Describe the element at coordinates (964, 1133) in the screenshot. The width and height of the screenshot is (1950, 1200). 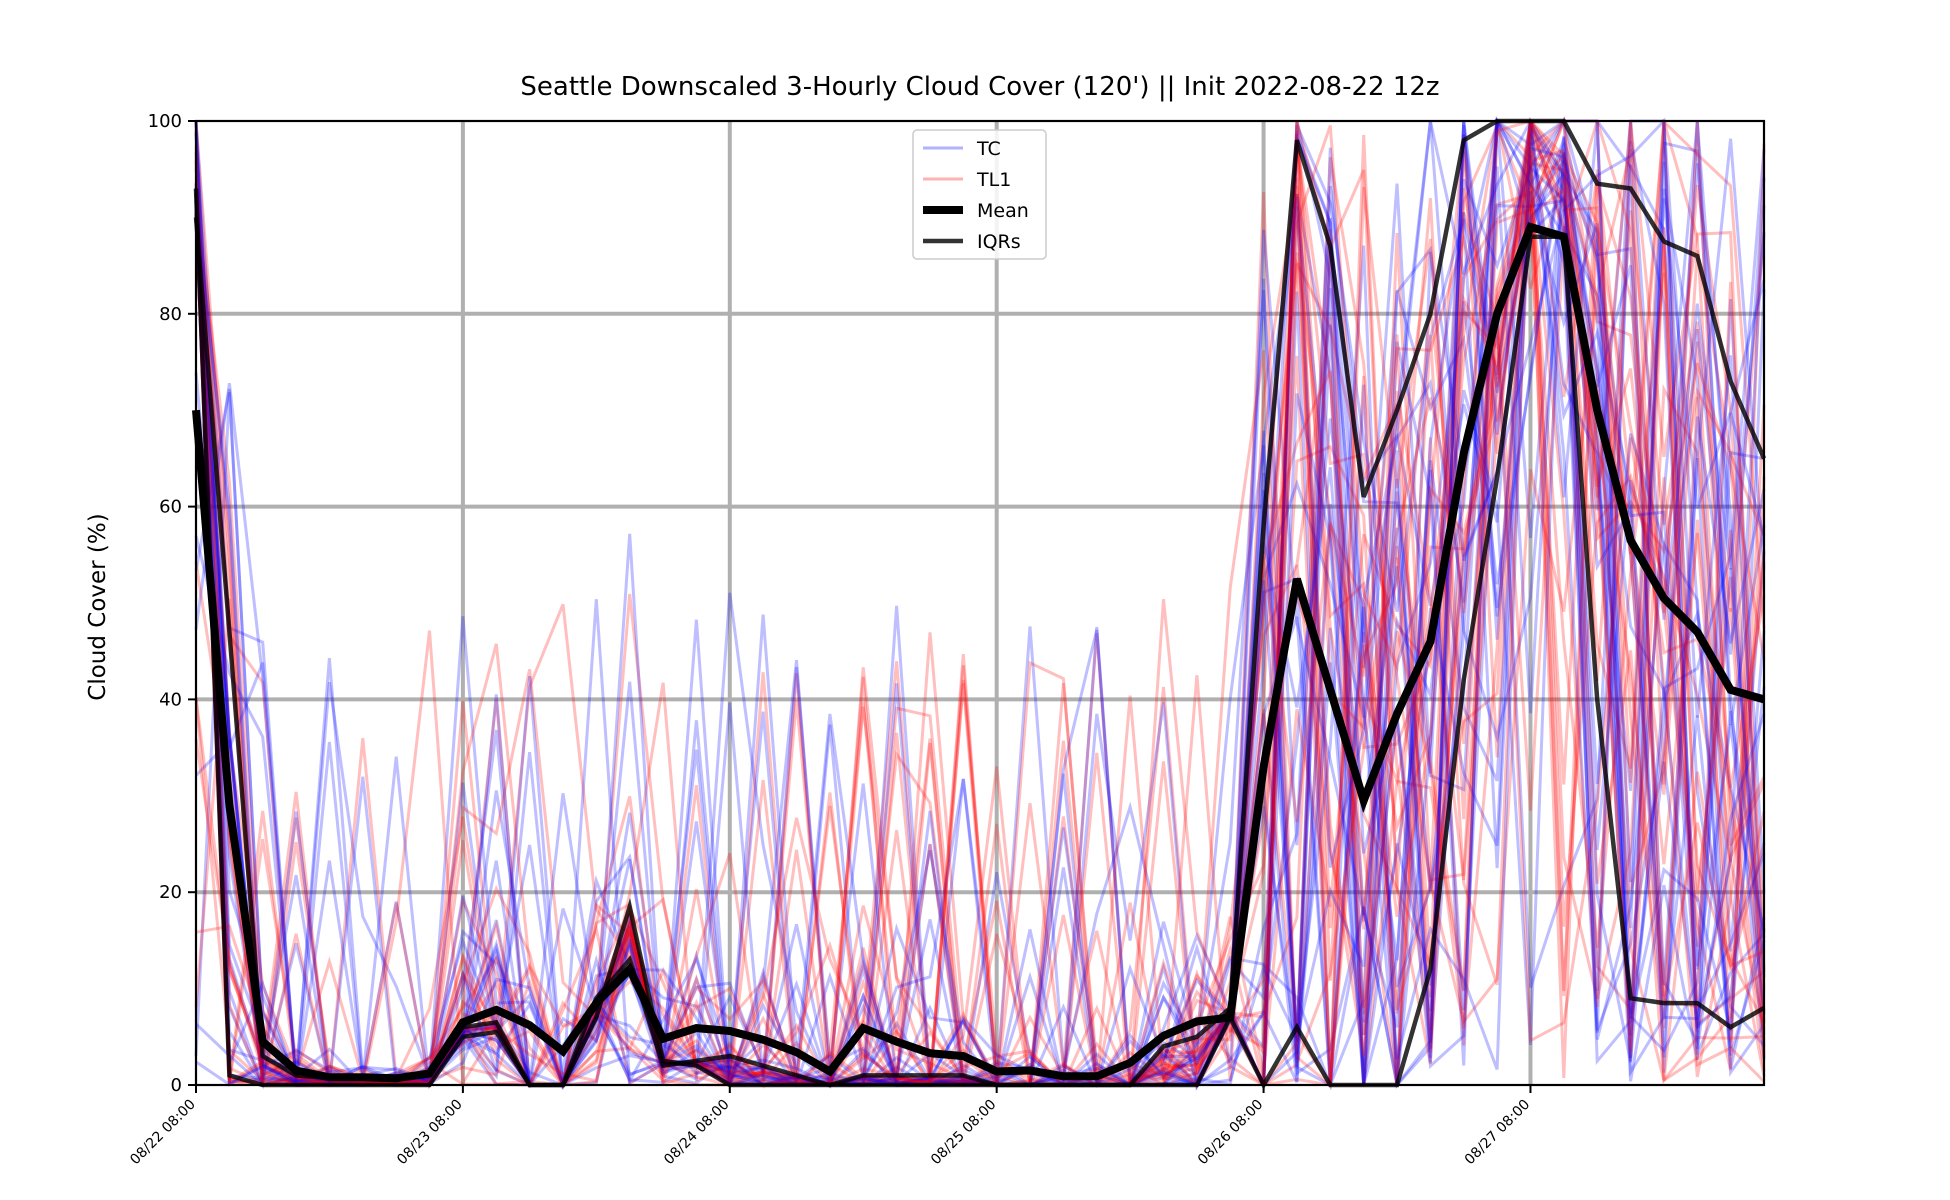
I see `x-tick-label: 08/25 08:00` at that location.